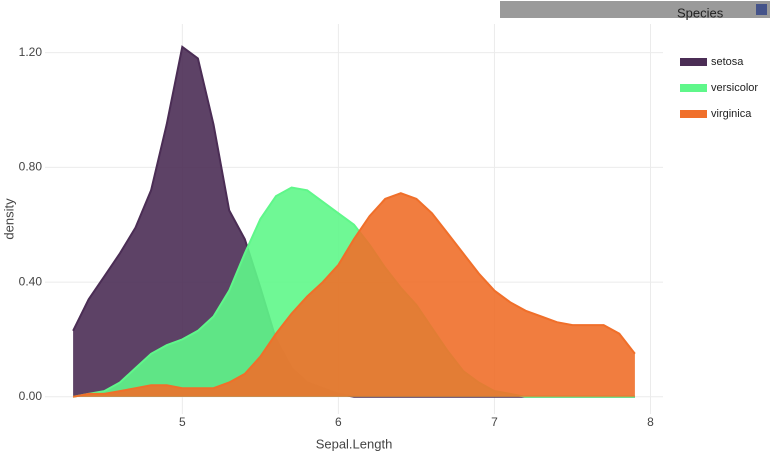 The width and height of the screenshot is (772, 452). What do you see at coordinates (727, 62) in the screenshot?
I see `legend-label: setosa` at bounding box center [727, 62].